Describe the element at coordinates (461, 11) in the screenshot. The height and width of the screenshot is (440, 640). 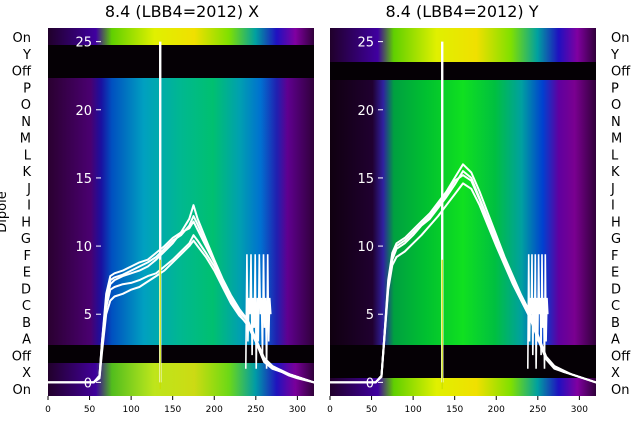
I see `panel-title: 8.4 (LBB4=2012) Y` at that location.